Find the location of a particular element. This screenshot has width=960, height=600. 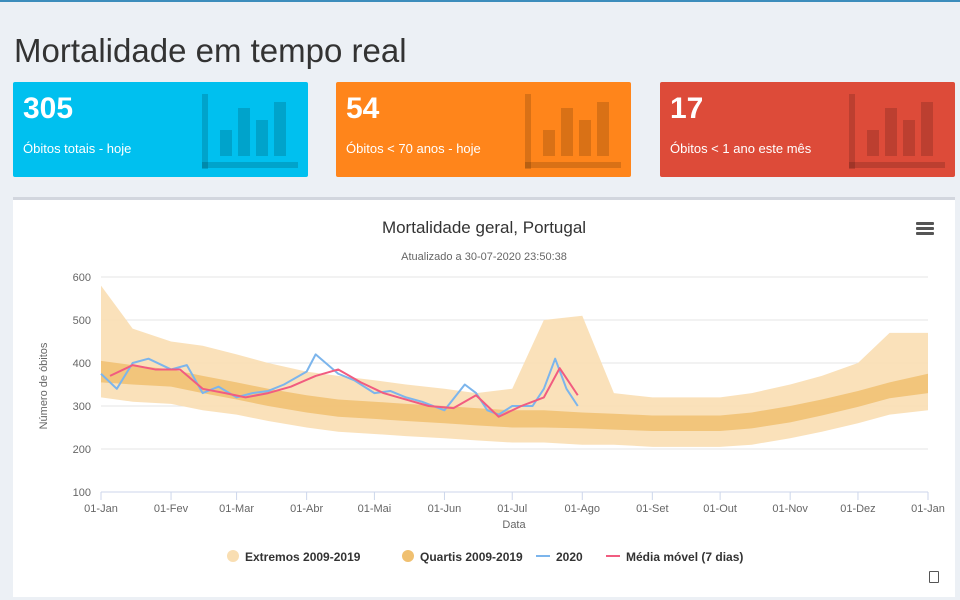

x-tick-label: 01-Mar is located at coordinates (236, 509).